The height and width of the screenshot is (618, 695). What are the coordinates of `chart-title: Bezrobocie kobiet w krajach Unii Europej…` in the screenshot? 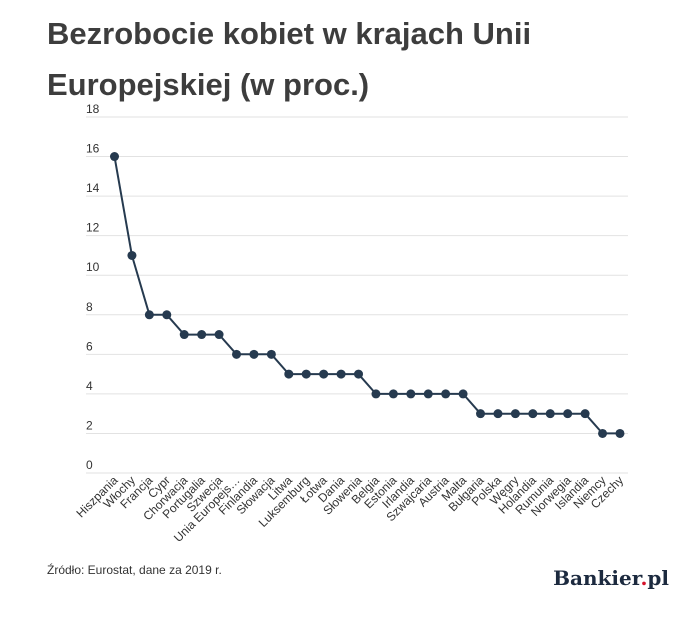 It's located at (289, 59).